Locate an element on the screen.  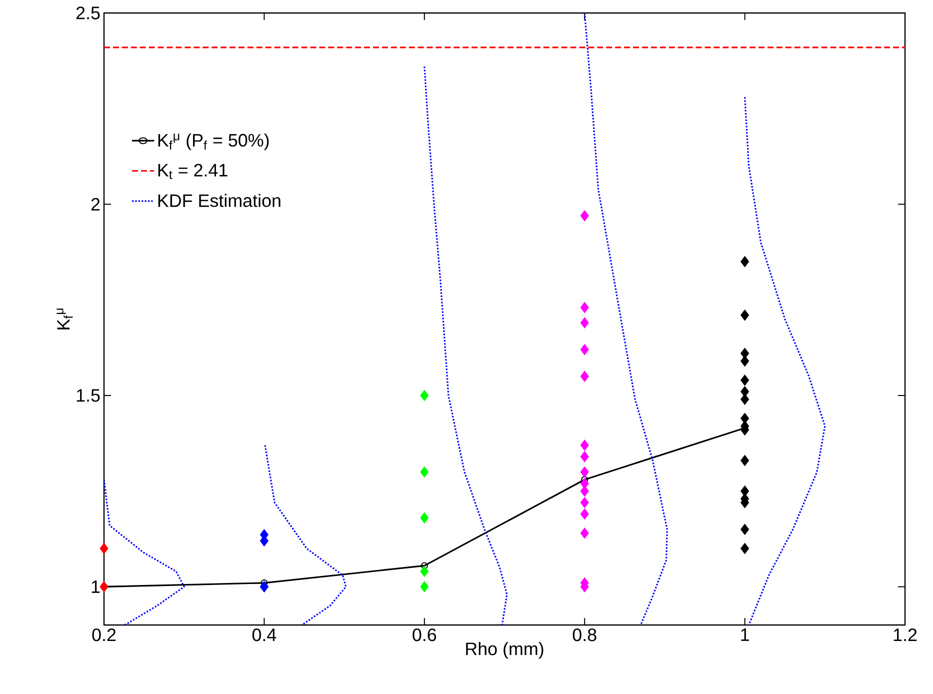
x-tick-label: 0.8 is located at coordinates (584, 635).